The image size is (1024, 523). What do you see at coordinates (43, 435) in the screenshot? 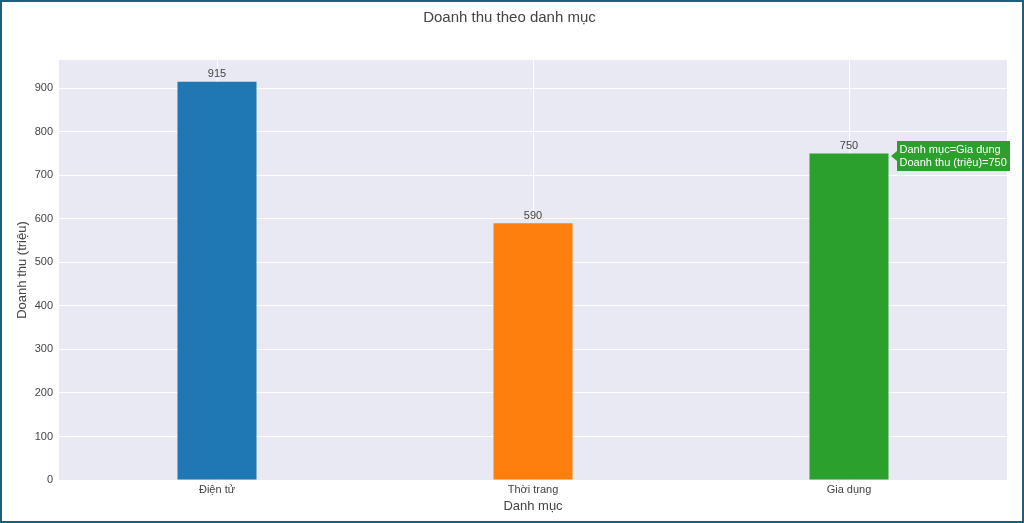
I see `y-tick-label: 100` at bounding box center [43, 435].